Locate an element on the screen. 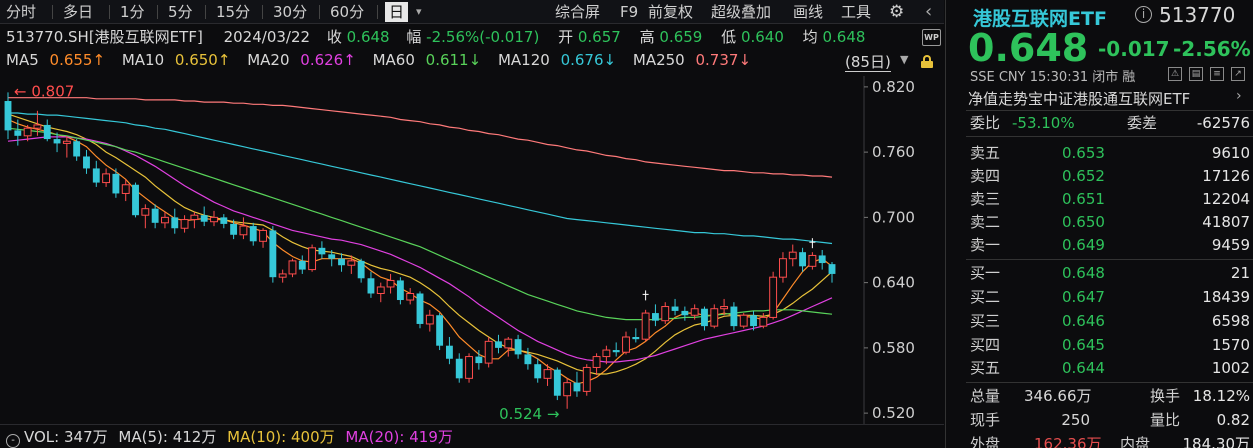  wp-badge-icon: WP is located at coordinates (931, 37).